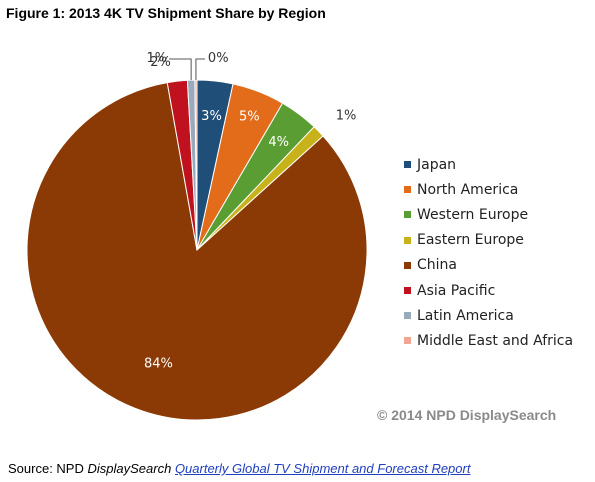 The height and width of the screenshot is (482, 595). I want to click on legend-item-china: China, so click(488, 265).